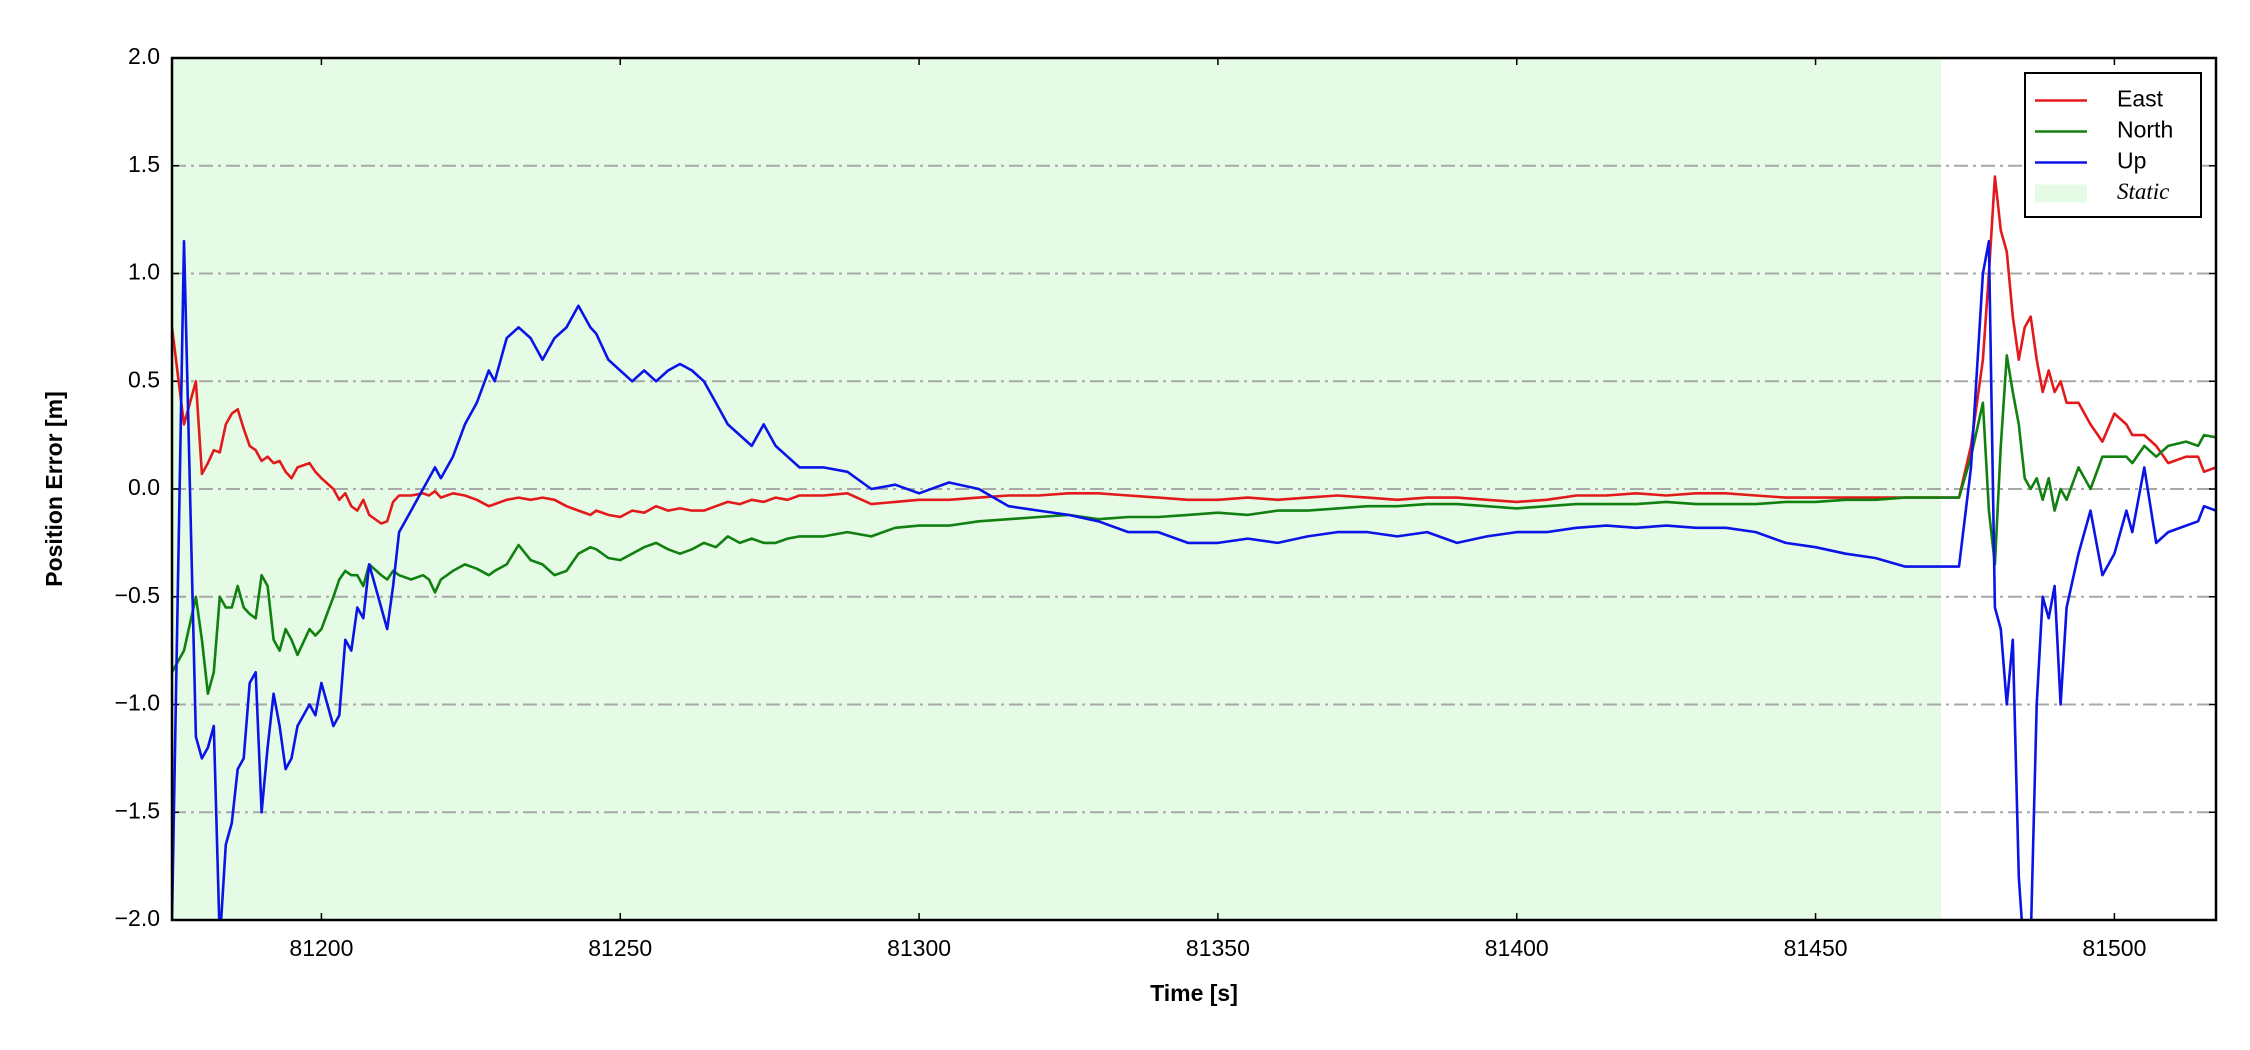  Describe the element at coordinates (1218, 948) in the screenshot. I see `x-tick-label: 81350` at that location.